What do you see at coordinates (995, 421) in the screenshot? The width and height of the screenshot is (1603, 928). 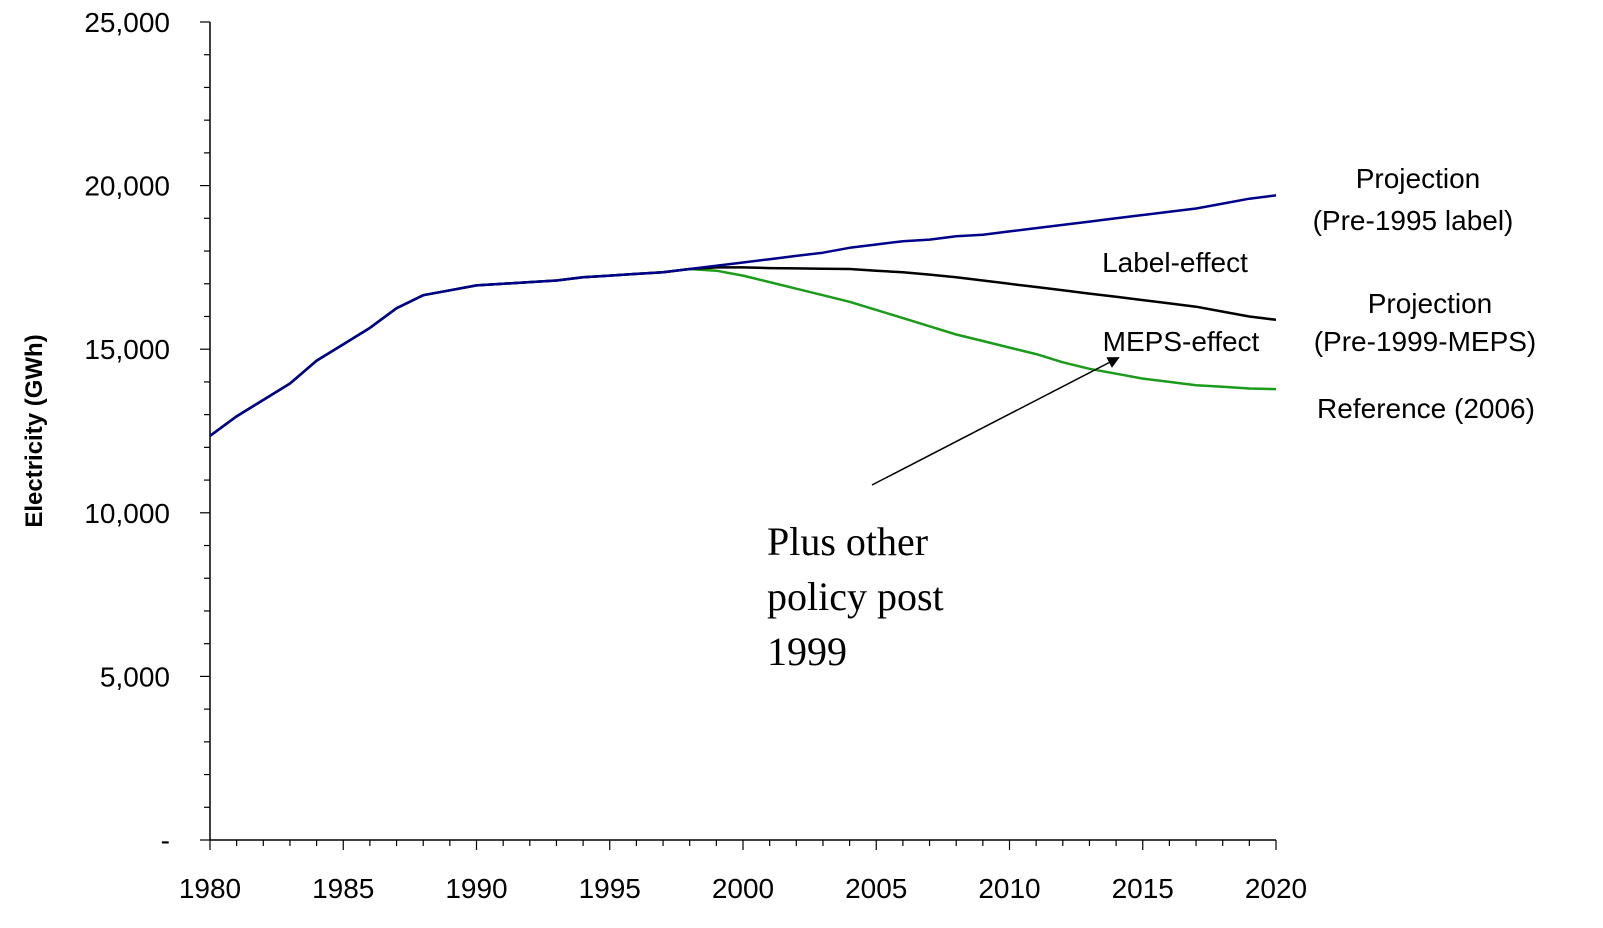 I see `note-arrow` at bounding box center [995, 421].